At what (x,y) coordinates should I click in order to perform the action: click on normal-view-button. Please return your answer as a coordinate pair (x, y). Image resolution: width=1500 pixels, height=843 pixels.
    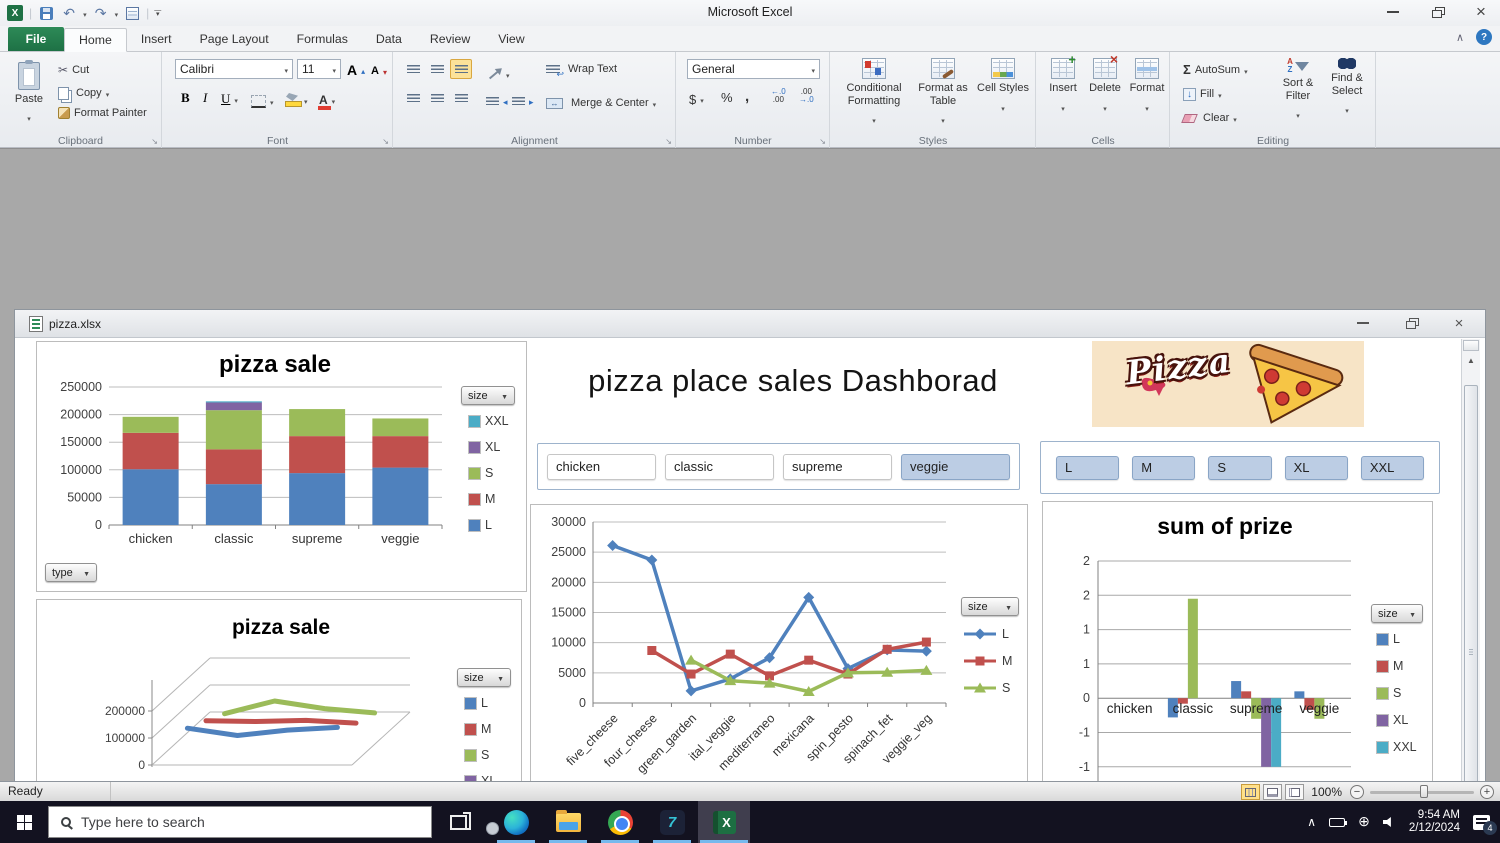
    Looking at the image, I should click on (1250, 792).